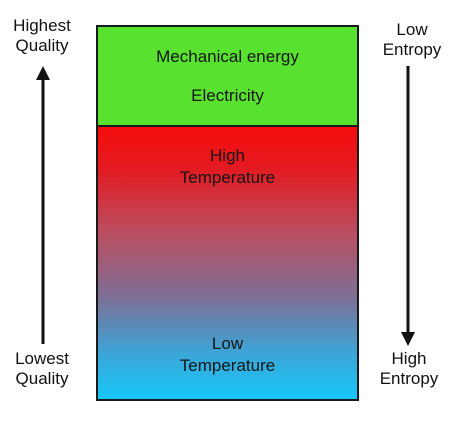  I want to click on high-entropy-line2: Entropy, so click(409, 378).